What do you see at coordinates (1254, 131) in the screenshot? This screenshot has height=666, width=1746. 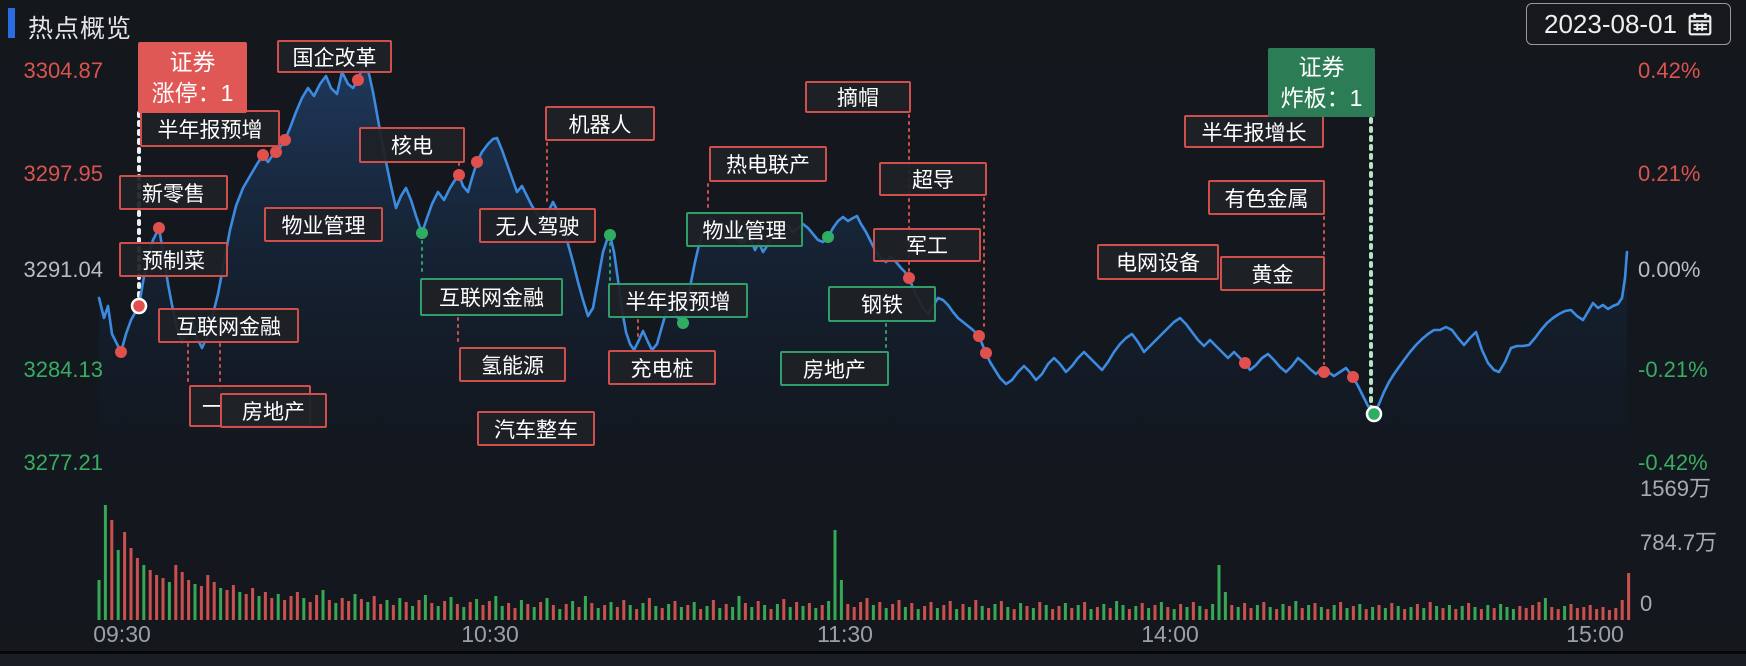 I see `sector-label: 半年报增长` at bounding box center [1254, 131].